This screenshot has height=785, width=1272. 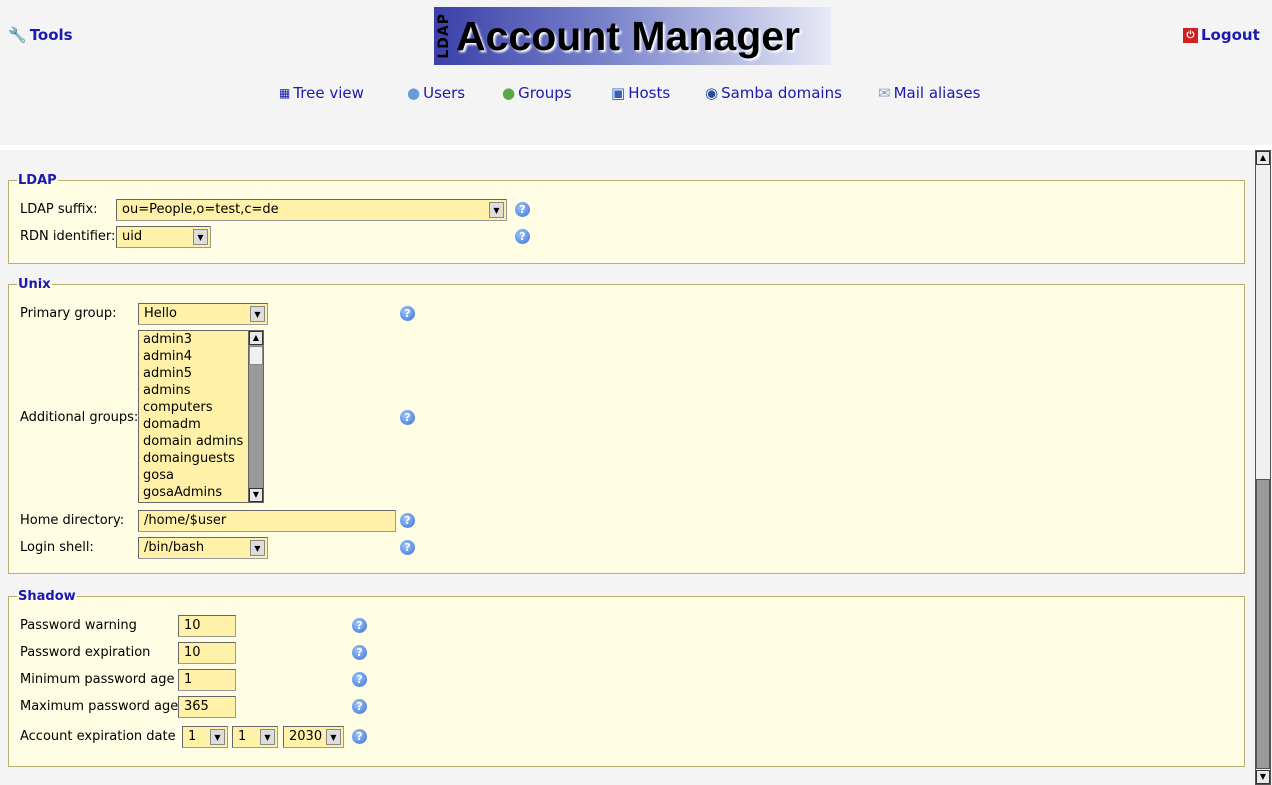 I want to click on tree-icon: ▦, so click(x=285, y=93).